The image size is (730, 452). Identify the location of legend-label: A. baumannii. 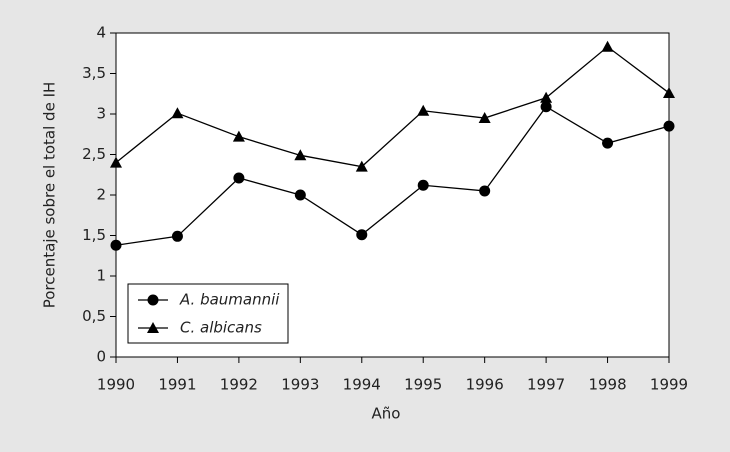
(229, 300).